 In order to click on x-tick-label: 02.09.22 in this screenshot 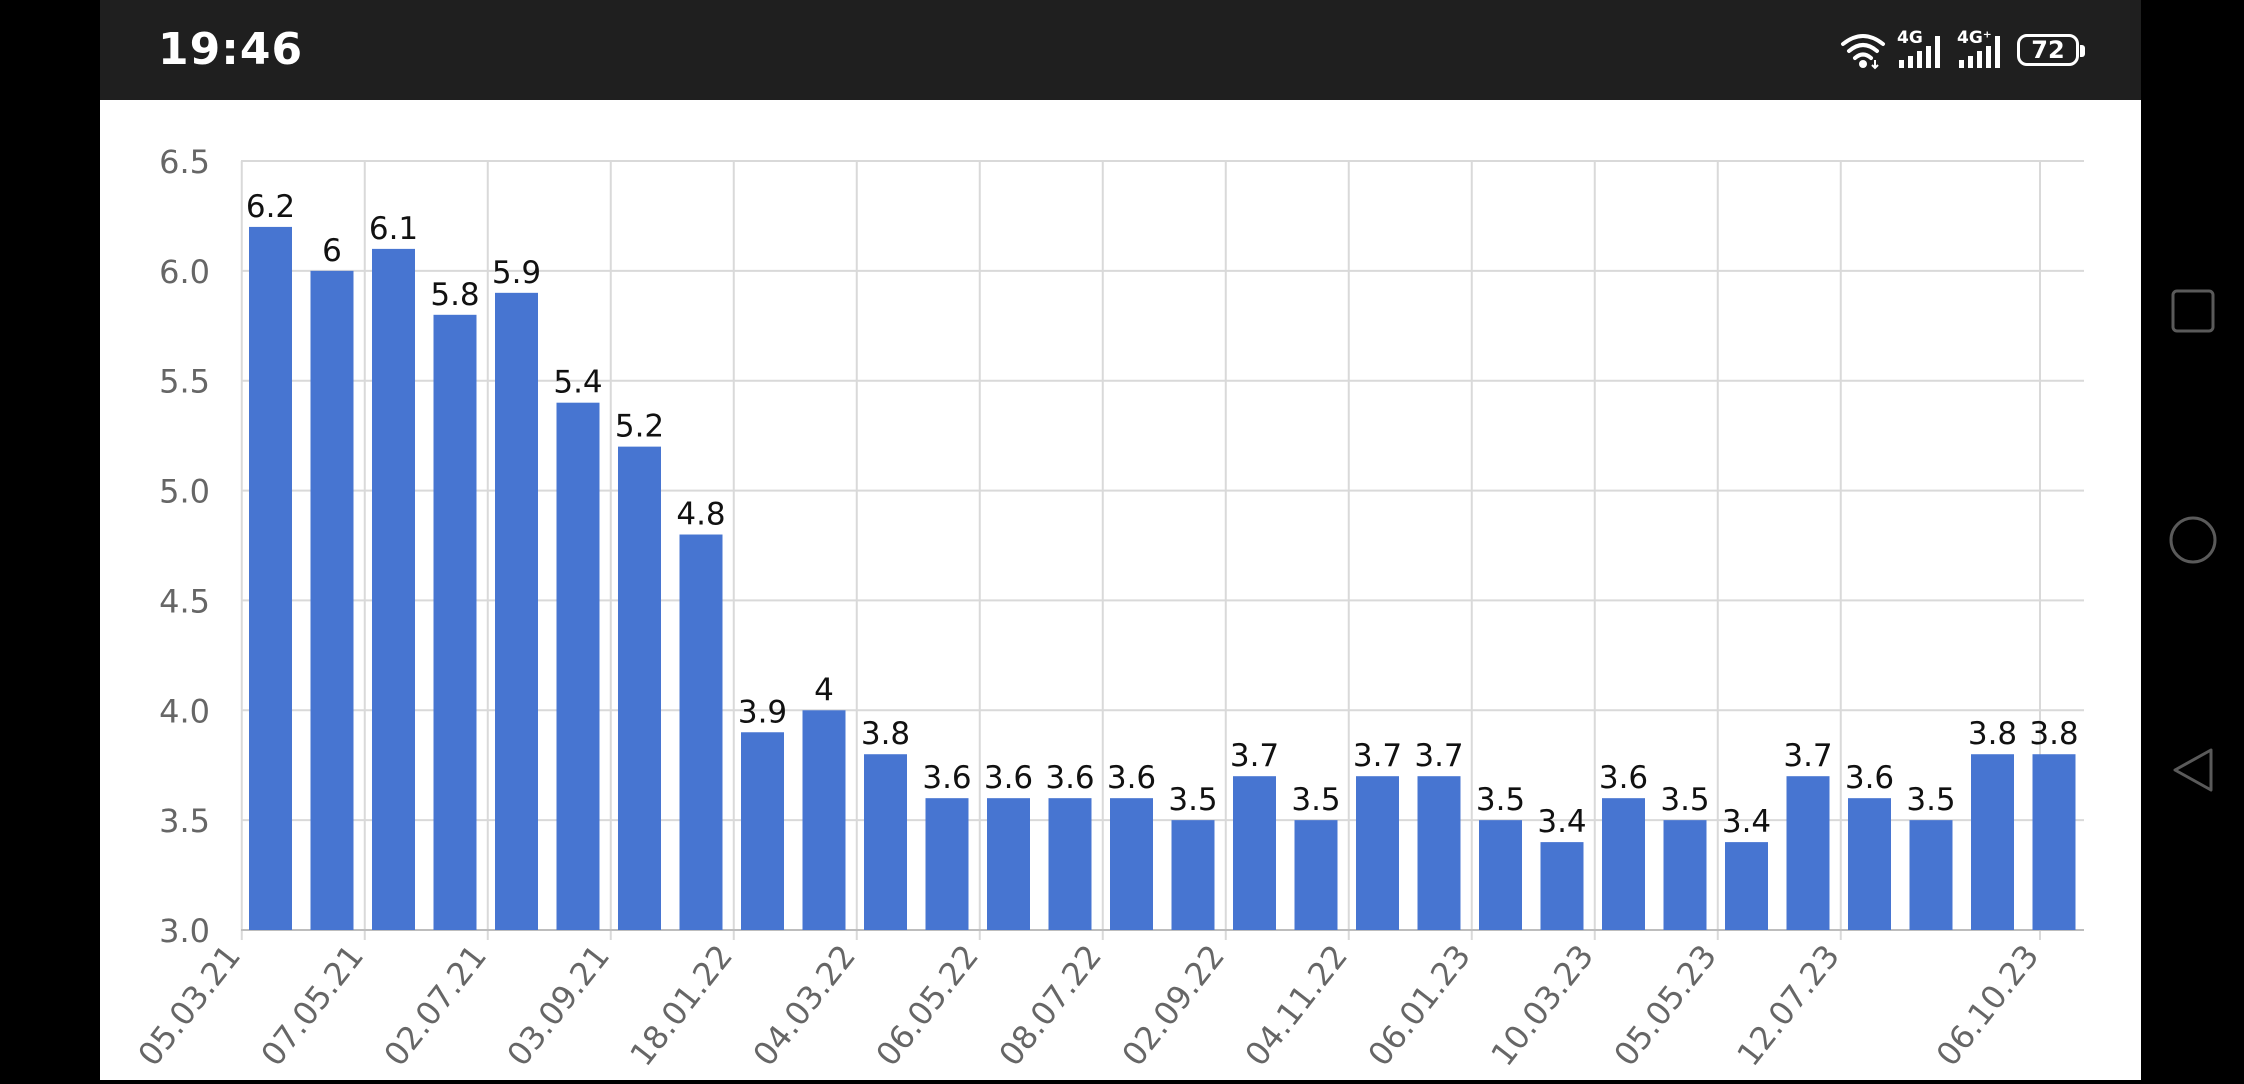, I will do `click(1173, 1006)`.